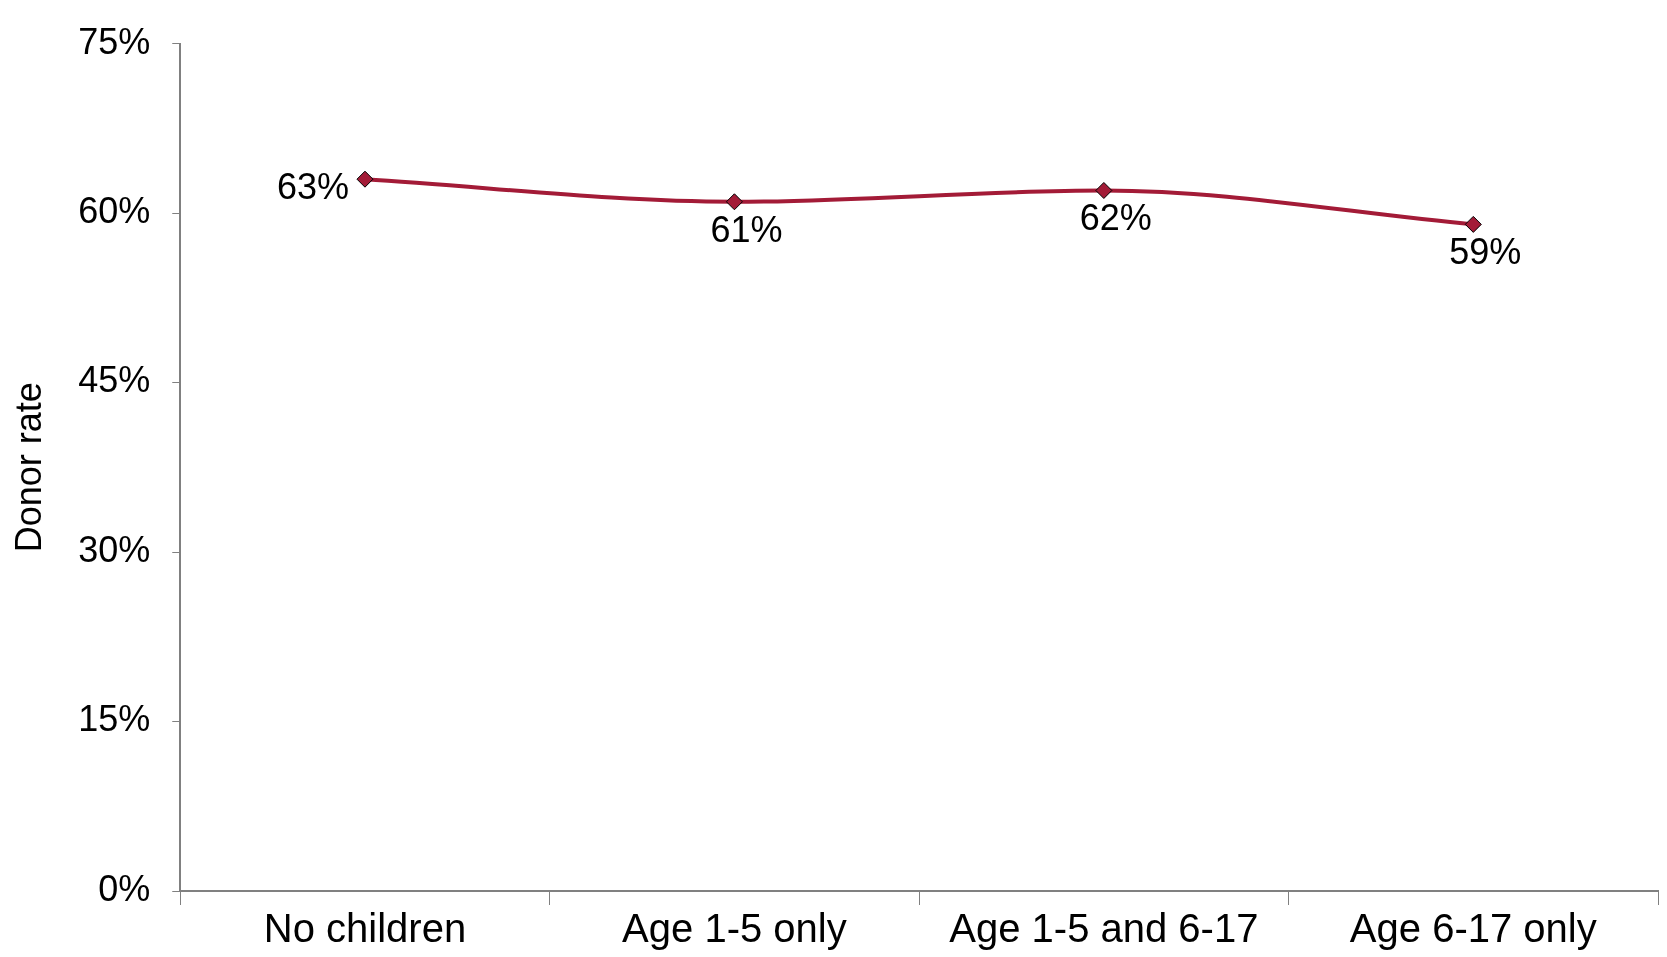  Describe the element at coordinates (114, 719) in the screenshot. I see `y-tick-label: 15%` at that location.